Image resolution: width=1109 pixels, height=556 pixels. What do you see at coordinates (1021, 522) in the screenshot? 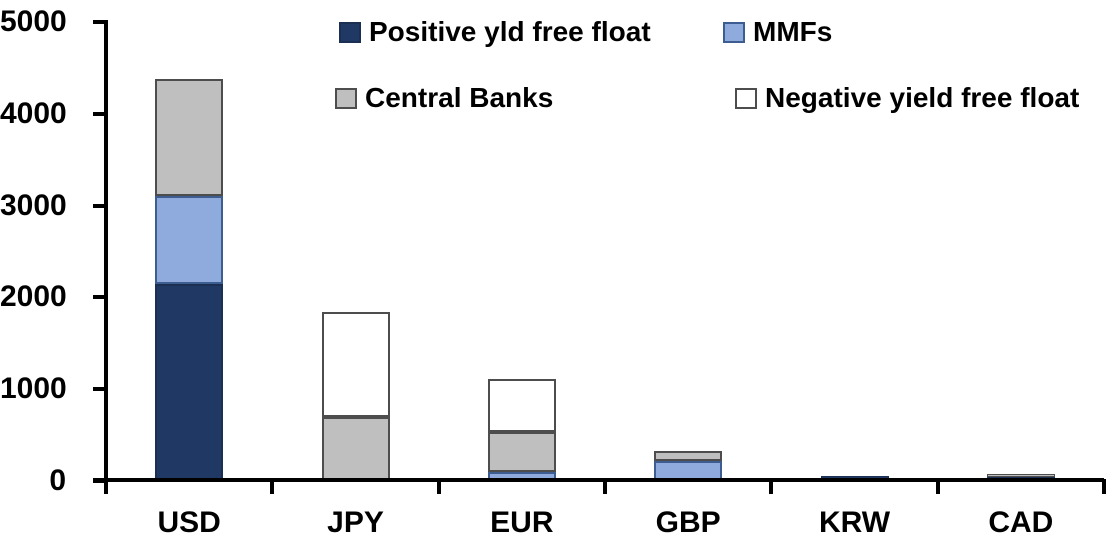
I see `x-axis-label-cad: CAD` at bounding box center [1021, 522].